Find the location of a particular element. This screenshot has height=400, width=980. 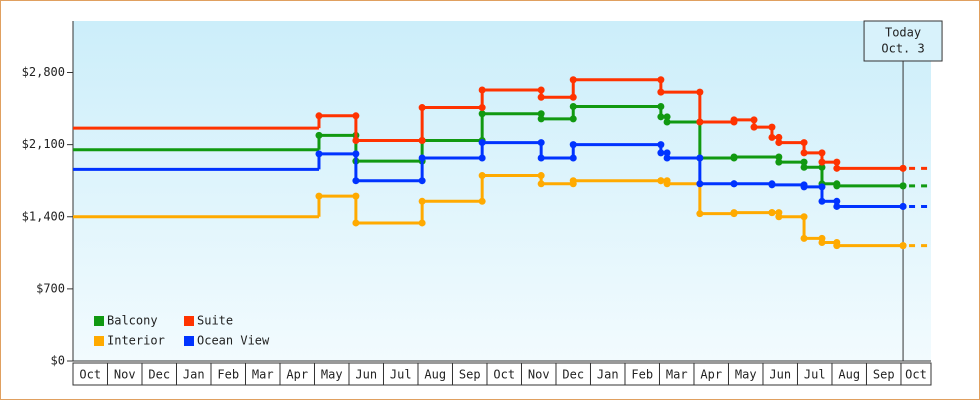

y-tick-label: $1,400 is located at coordinates (43, 216).